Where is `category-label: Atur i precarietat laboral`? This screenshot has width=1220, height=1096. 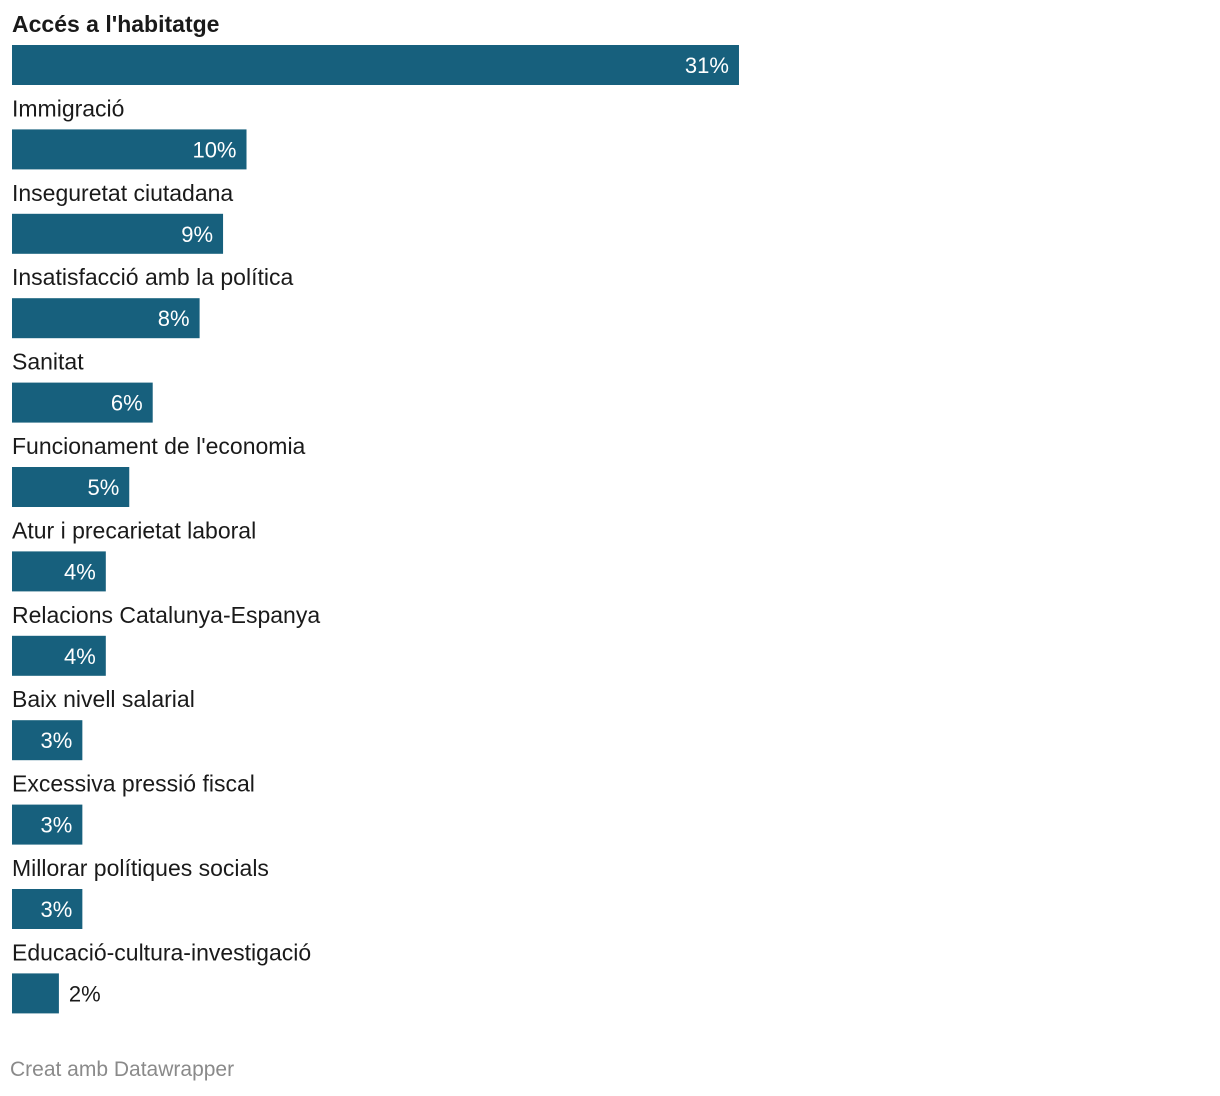 category-label: Atur i precarietat laboral is located at coordinates (134, 530).